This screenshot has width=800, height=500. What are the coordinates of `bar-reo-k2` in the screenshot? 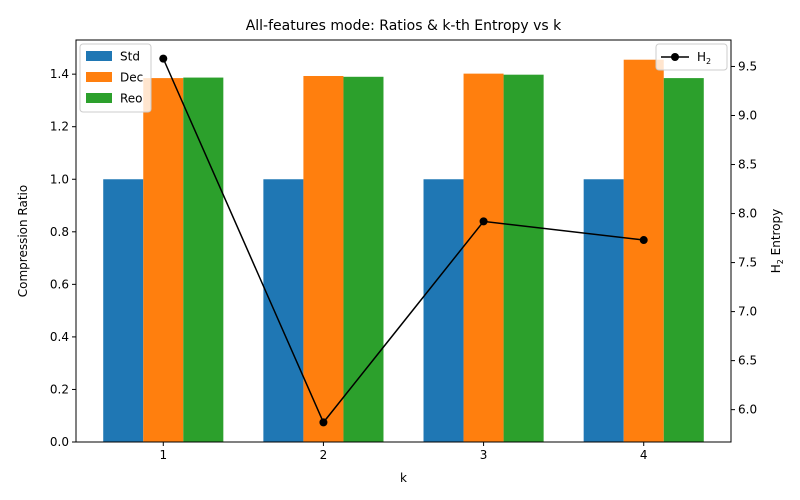 It's located at (363, 259).